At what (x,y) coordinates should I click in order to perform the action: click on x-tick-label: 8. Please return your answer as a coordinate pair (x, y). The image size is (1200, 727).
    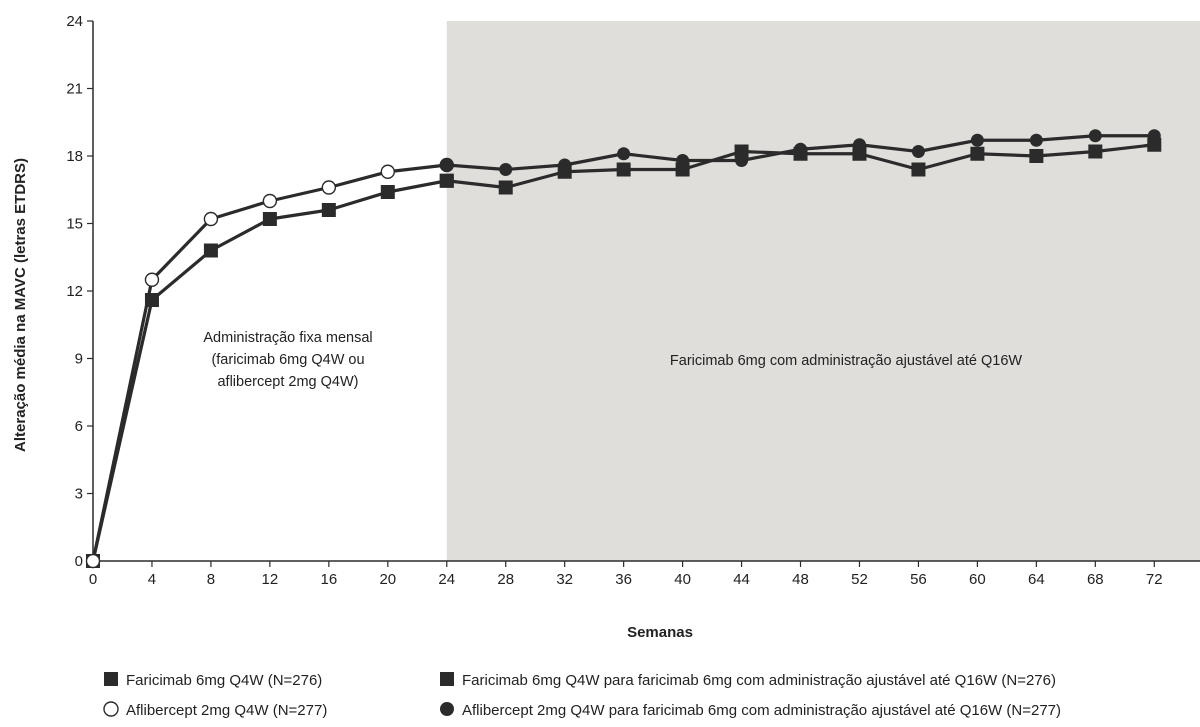
    Looking at the image, I should click on (211, 579).